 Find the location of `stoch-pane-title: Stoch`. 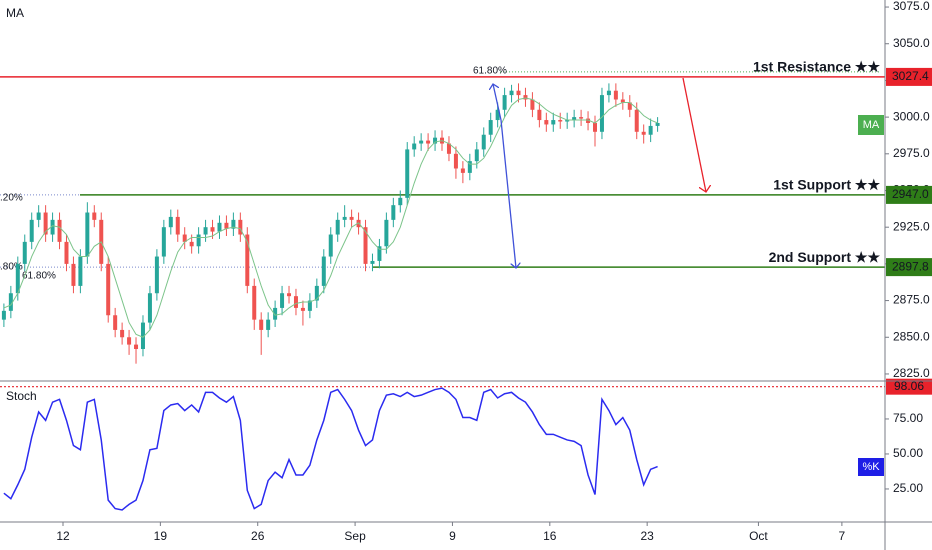

stoch-pane-title: Stoch is located at coordinates (21, 396).